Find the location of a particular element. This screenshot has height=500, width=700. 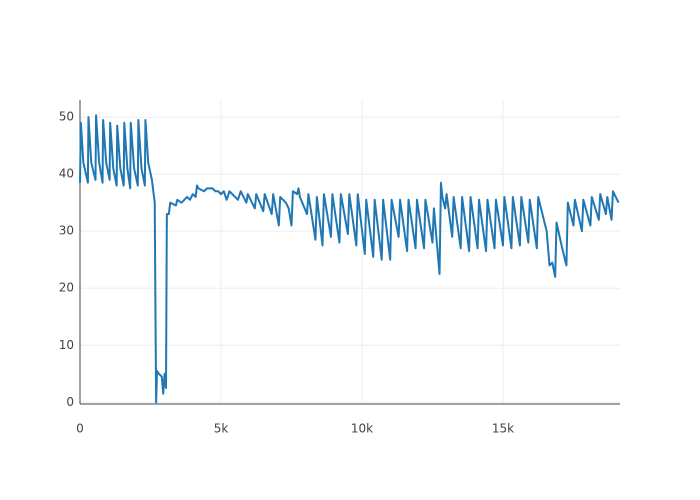

x-tick-label: 10k is located at coordinates (362, 429).